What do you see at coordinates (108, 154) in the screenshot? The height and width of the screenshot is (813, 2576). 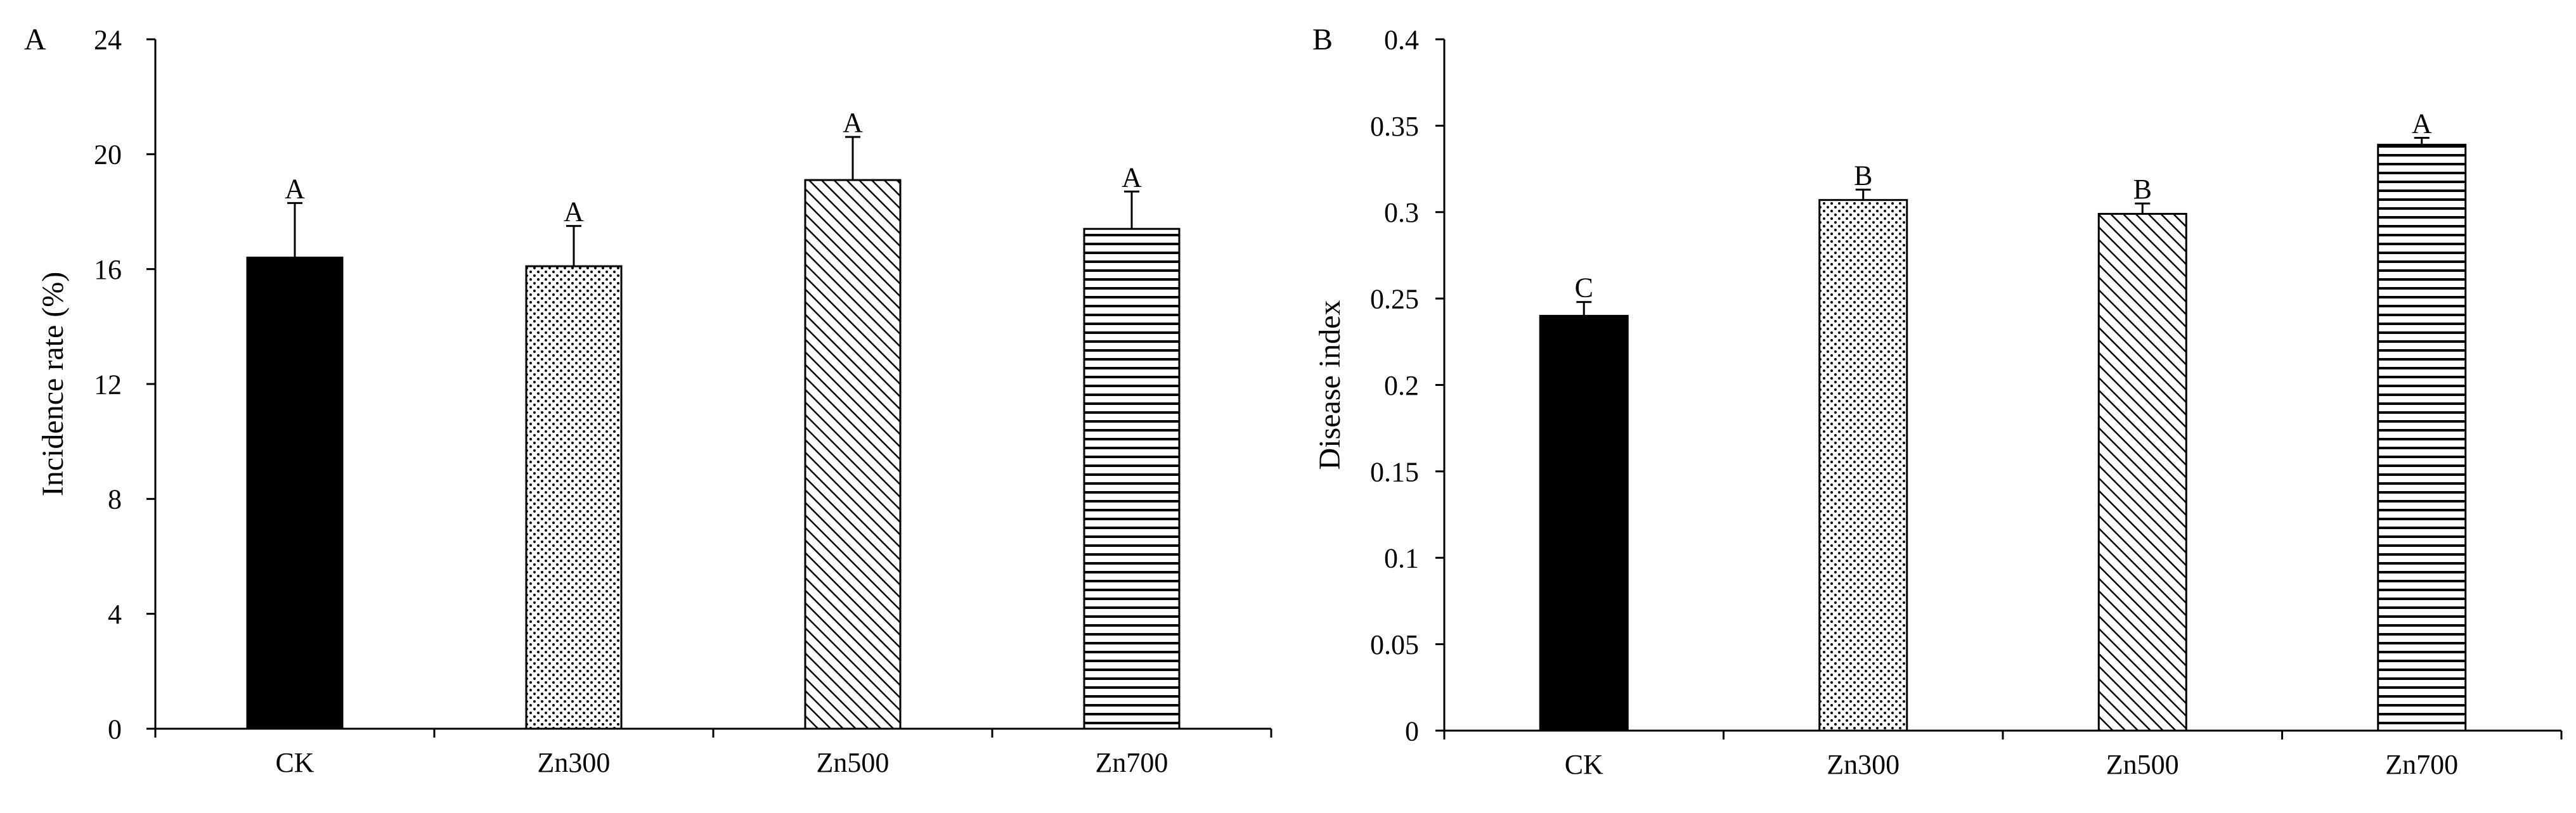 I see `y-tick-label: 20` at bounding box center [108, 154].